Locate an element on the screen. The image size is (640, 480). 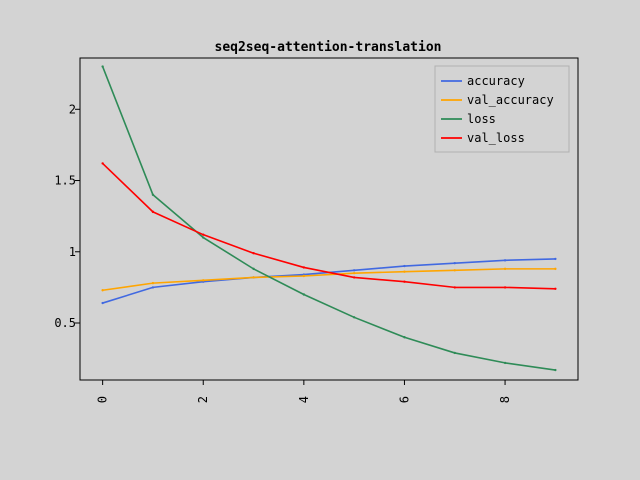
y-tick-label-1-5: 1.5 is located at coordinates (65, 181).